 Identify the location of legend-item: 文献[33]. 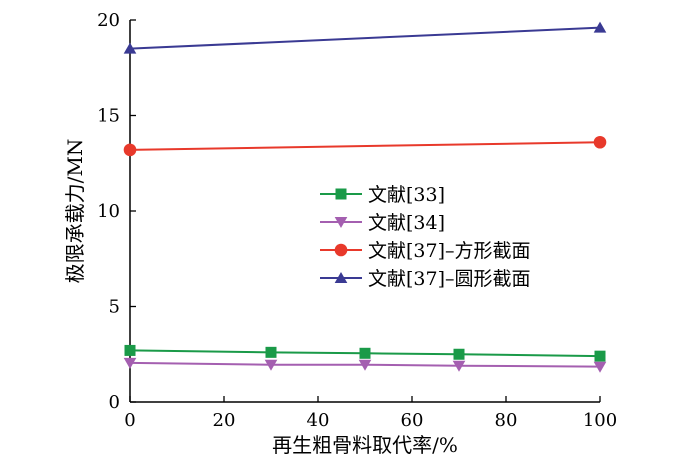
(382, 195).